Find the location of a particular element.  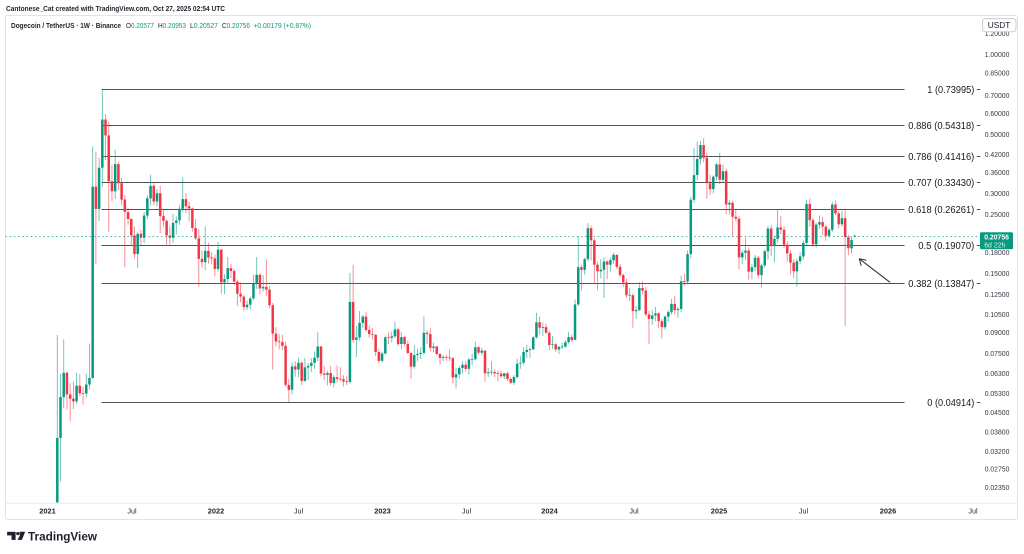

svg-text: 0.707 (0.33430) is located at coordinates (941, 183).